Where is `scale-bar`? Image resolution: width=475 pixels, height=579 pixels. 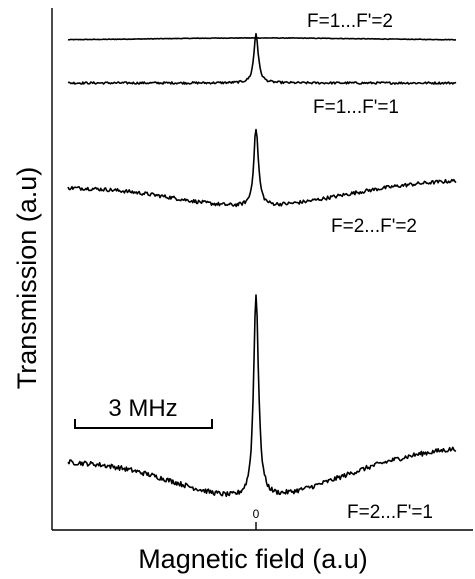
scale-bar is located at coordinates (143, 424).